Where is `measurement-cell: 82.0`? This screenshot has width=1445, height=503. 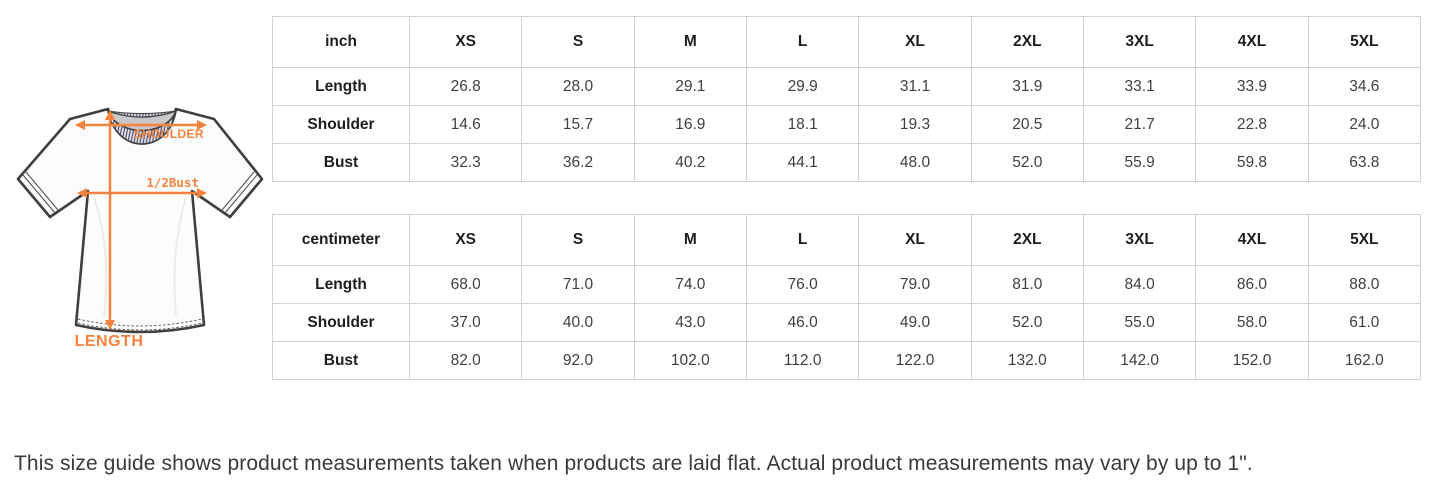 measurement-cell: 82.0 is located at coordinates (465, 360).